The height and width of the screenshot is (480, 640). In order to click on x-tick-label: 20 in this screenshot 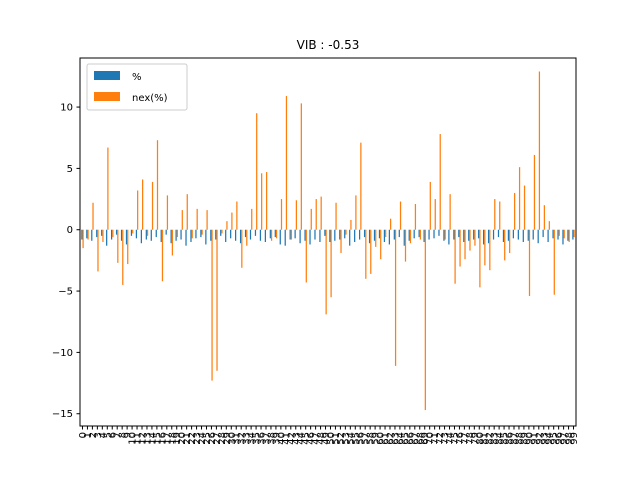, I will do `click(182, 438)`.